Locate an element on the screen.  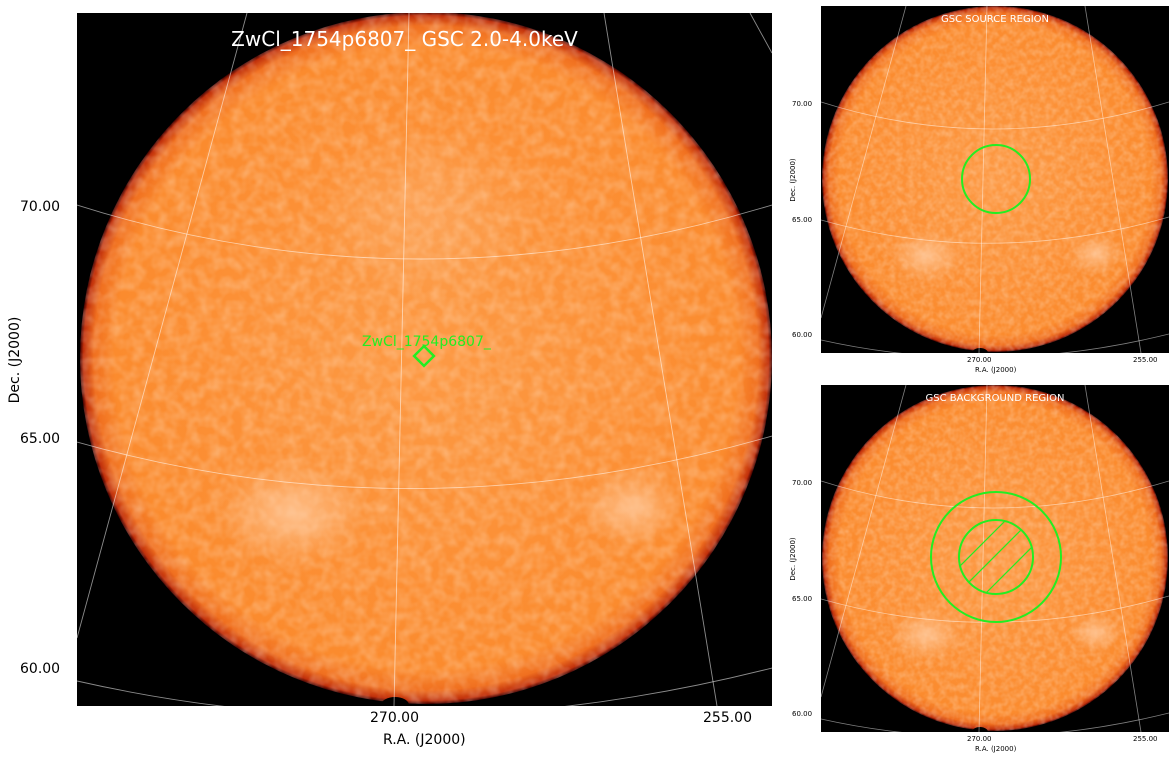
bkg-ytick-65: 65.00 is located at coordinates (802, 599).